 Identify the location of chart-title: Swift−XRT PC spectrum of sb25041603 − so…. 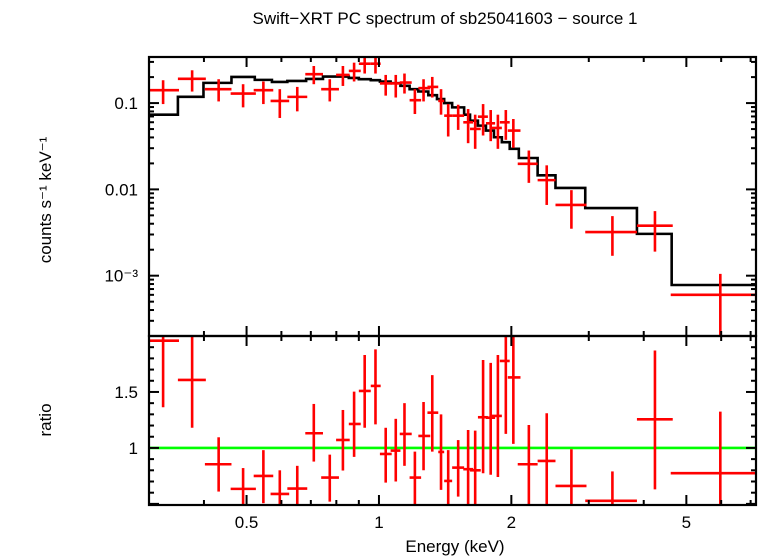
(445, 18).